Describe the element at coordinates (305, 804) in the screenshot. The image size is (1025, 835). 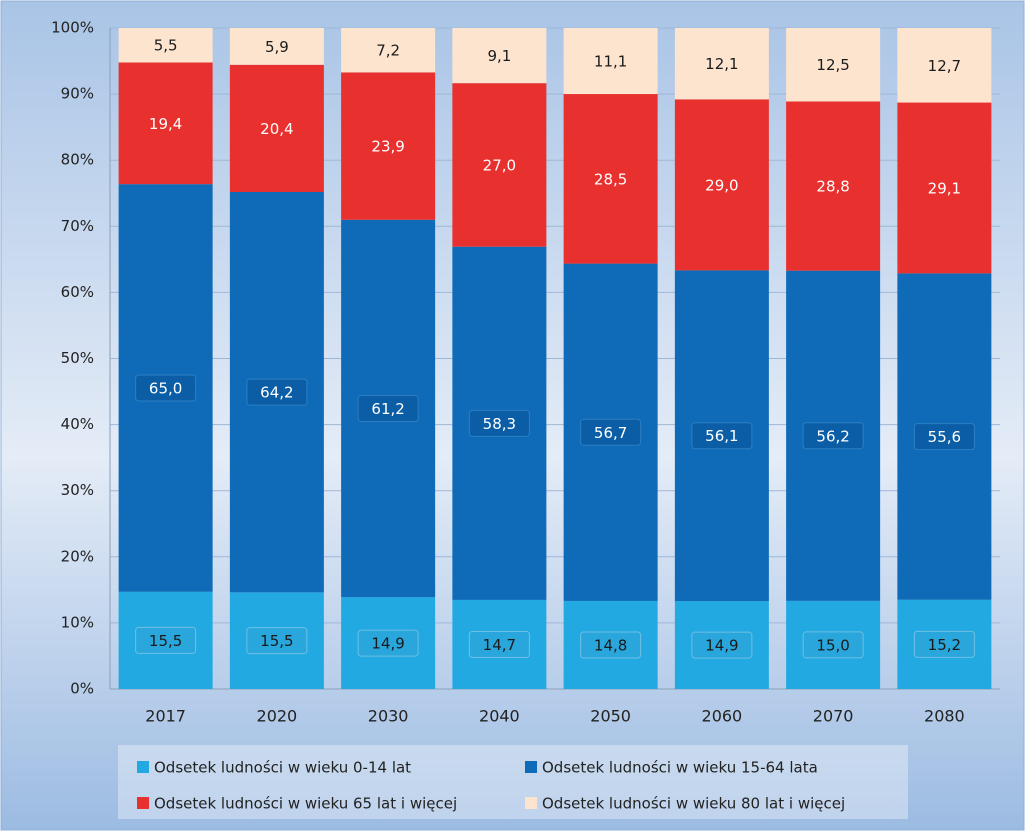
I see `legend-label: Odsetek ludności w wieku 65 lat i więcej` at that location.